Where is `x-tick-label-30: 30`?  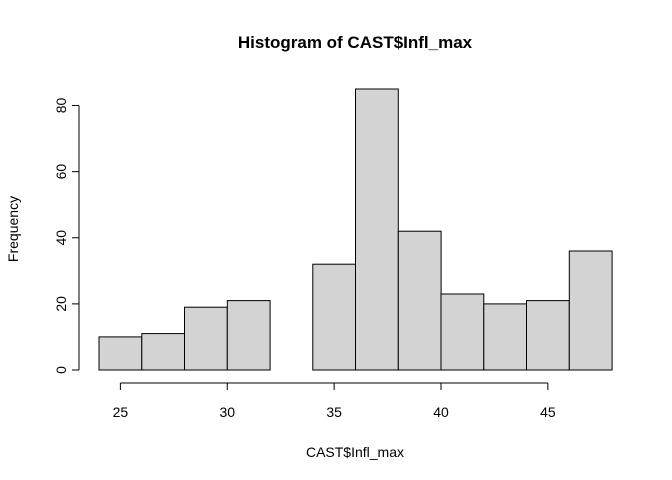
x-tick-label-30: 30 is located at coordinates (227, 412).